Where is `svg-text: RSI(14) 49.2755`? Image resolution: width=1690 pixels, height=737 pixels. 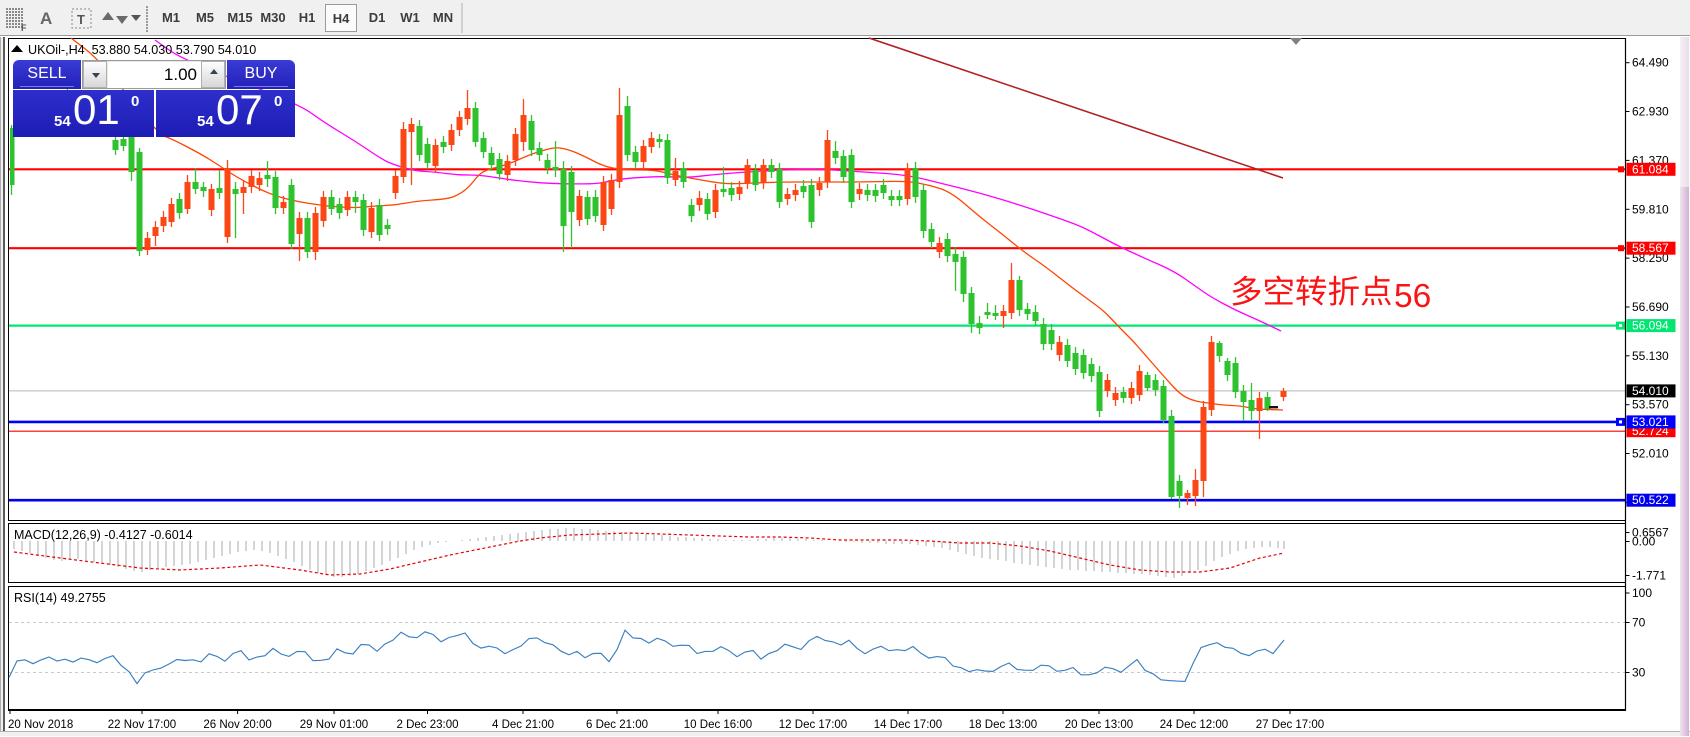
svg-text: RSI(14) 49.2755 is located at coordinates (60, 598).